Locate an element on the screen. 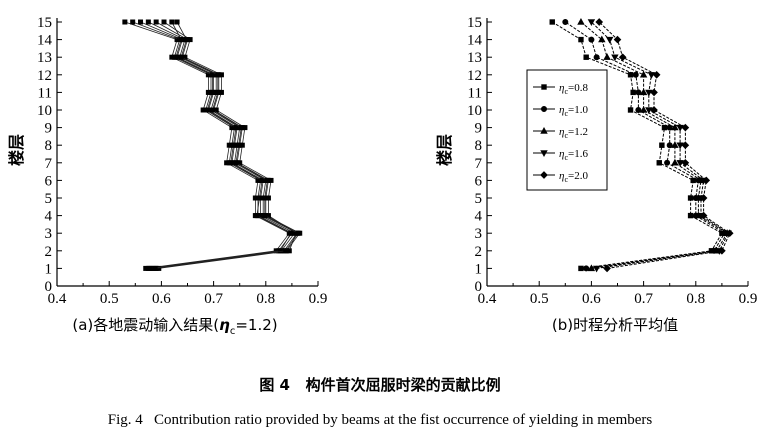 This screenshot has height=439, width=760. panel-a-y-tick-label: 5 is located at coordinates (49, 199).